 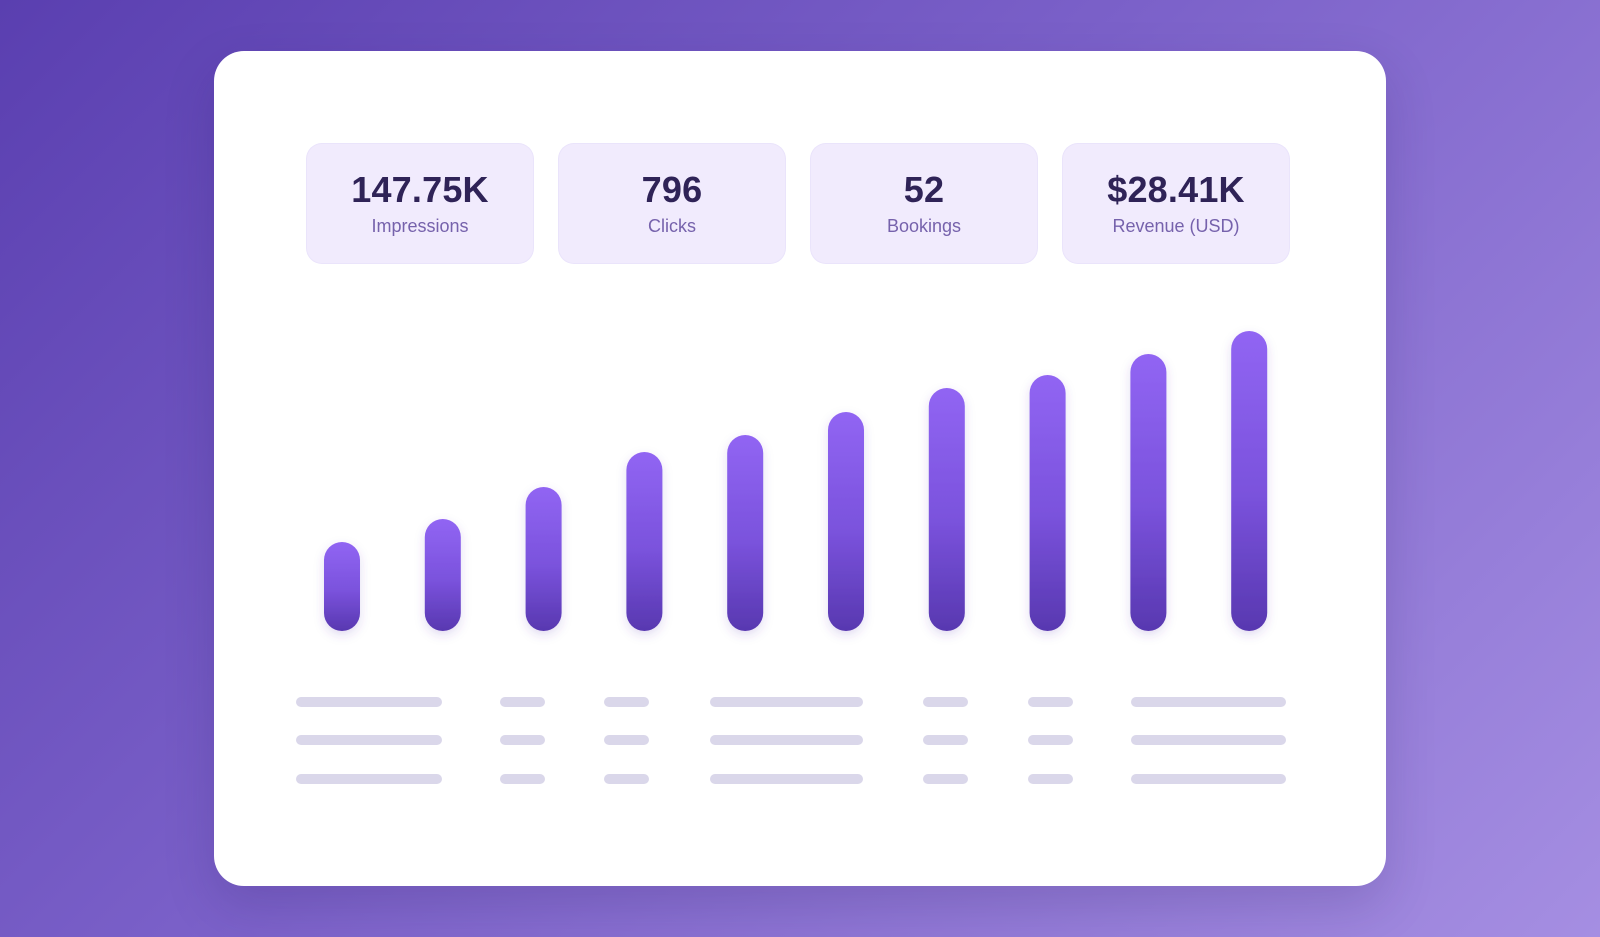 I want to click on bookings-stat-card: 52 Bookings, so click(x=924, y=203).